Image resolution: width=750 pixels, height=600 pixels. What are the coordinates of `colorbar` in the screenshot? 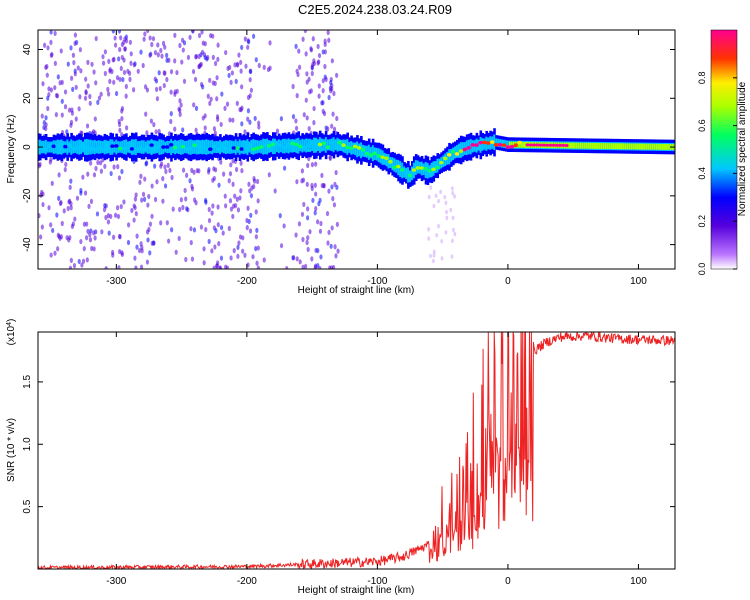 It's located at (724, 149).